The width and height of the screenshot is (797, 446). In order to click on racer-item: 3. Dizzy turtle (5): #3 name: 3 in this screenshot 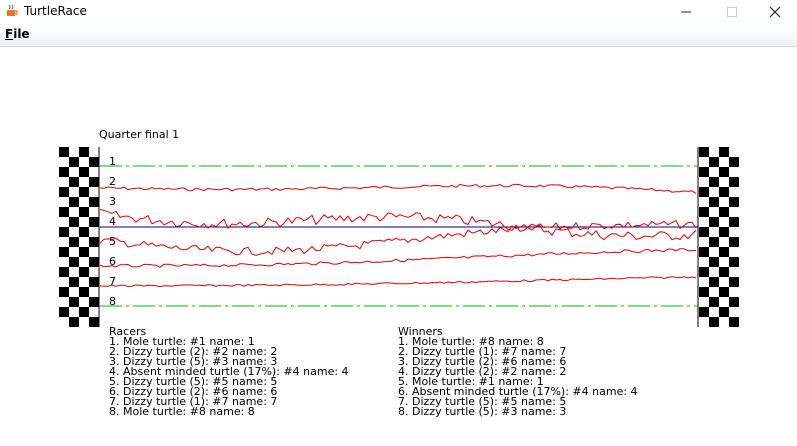, I will do `click(193, 361)`.